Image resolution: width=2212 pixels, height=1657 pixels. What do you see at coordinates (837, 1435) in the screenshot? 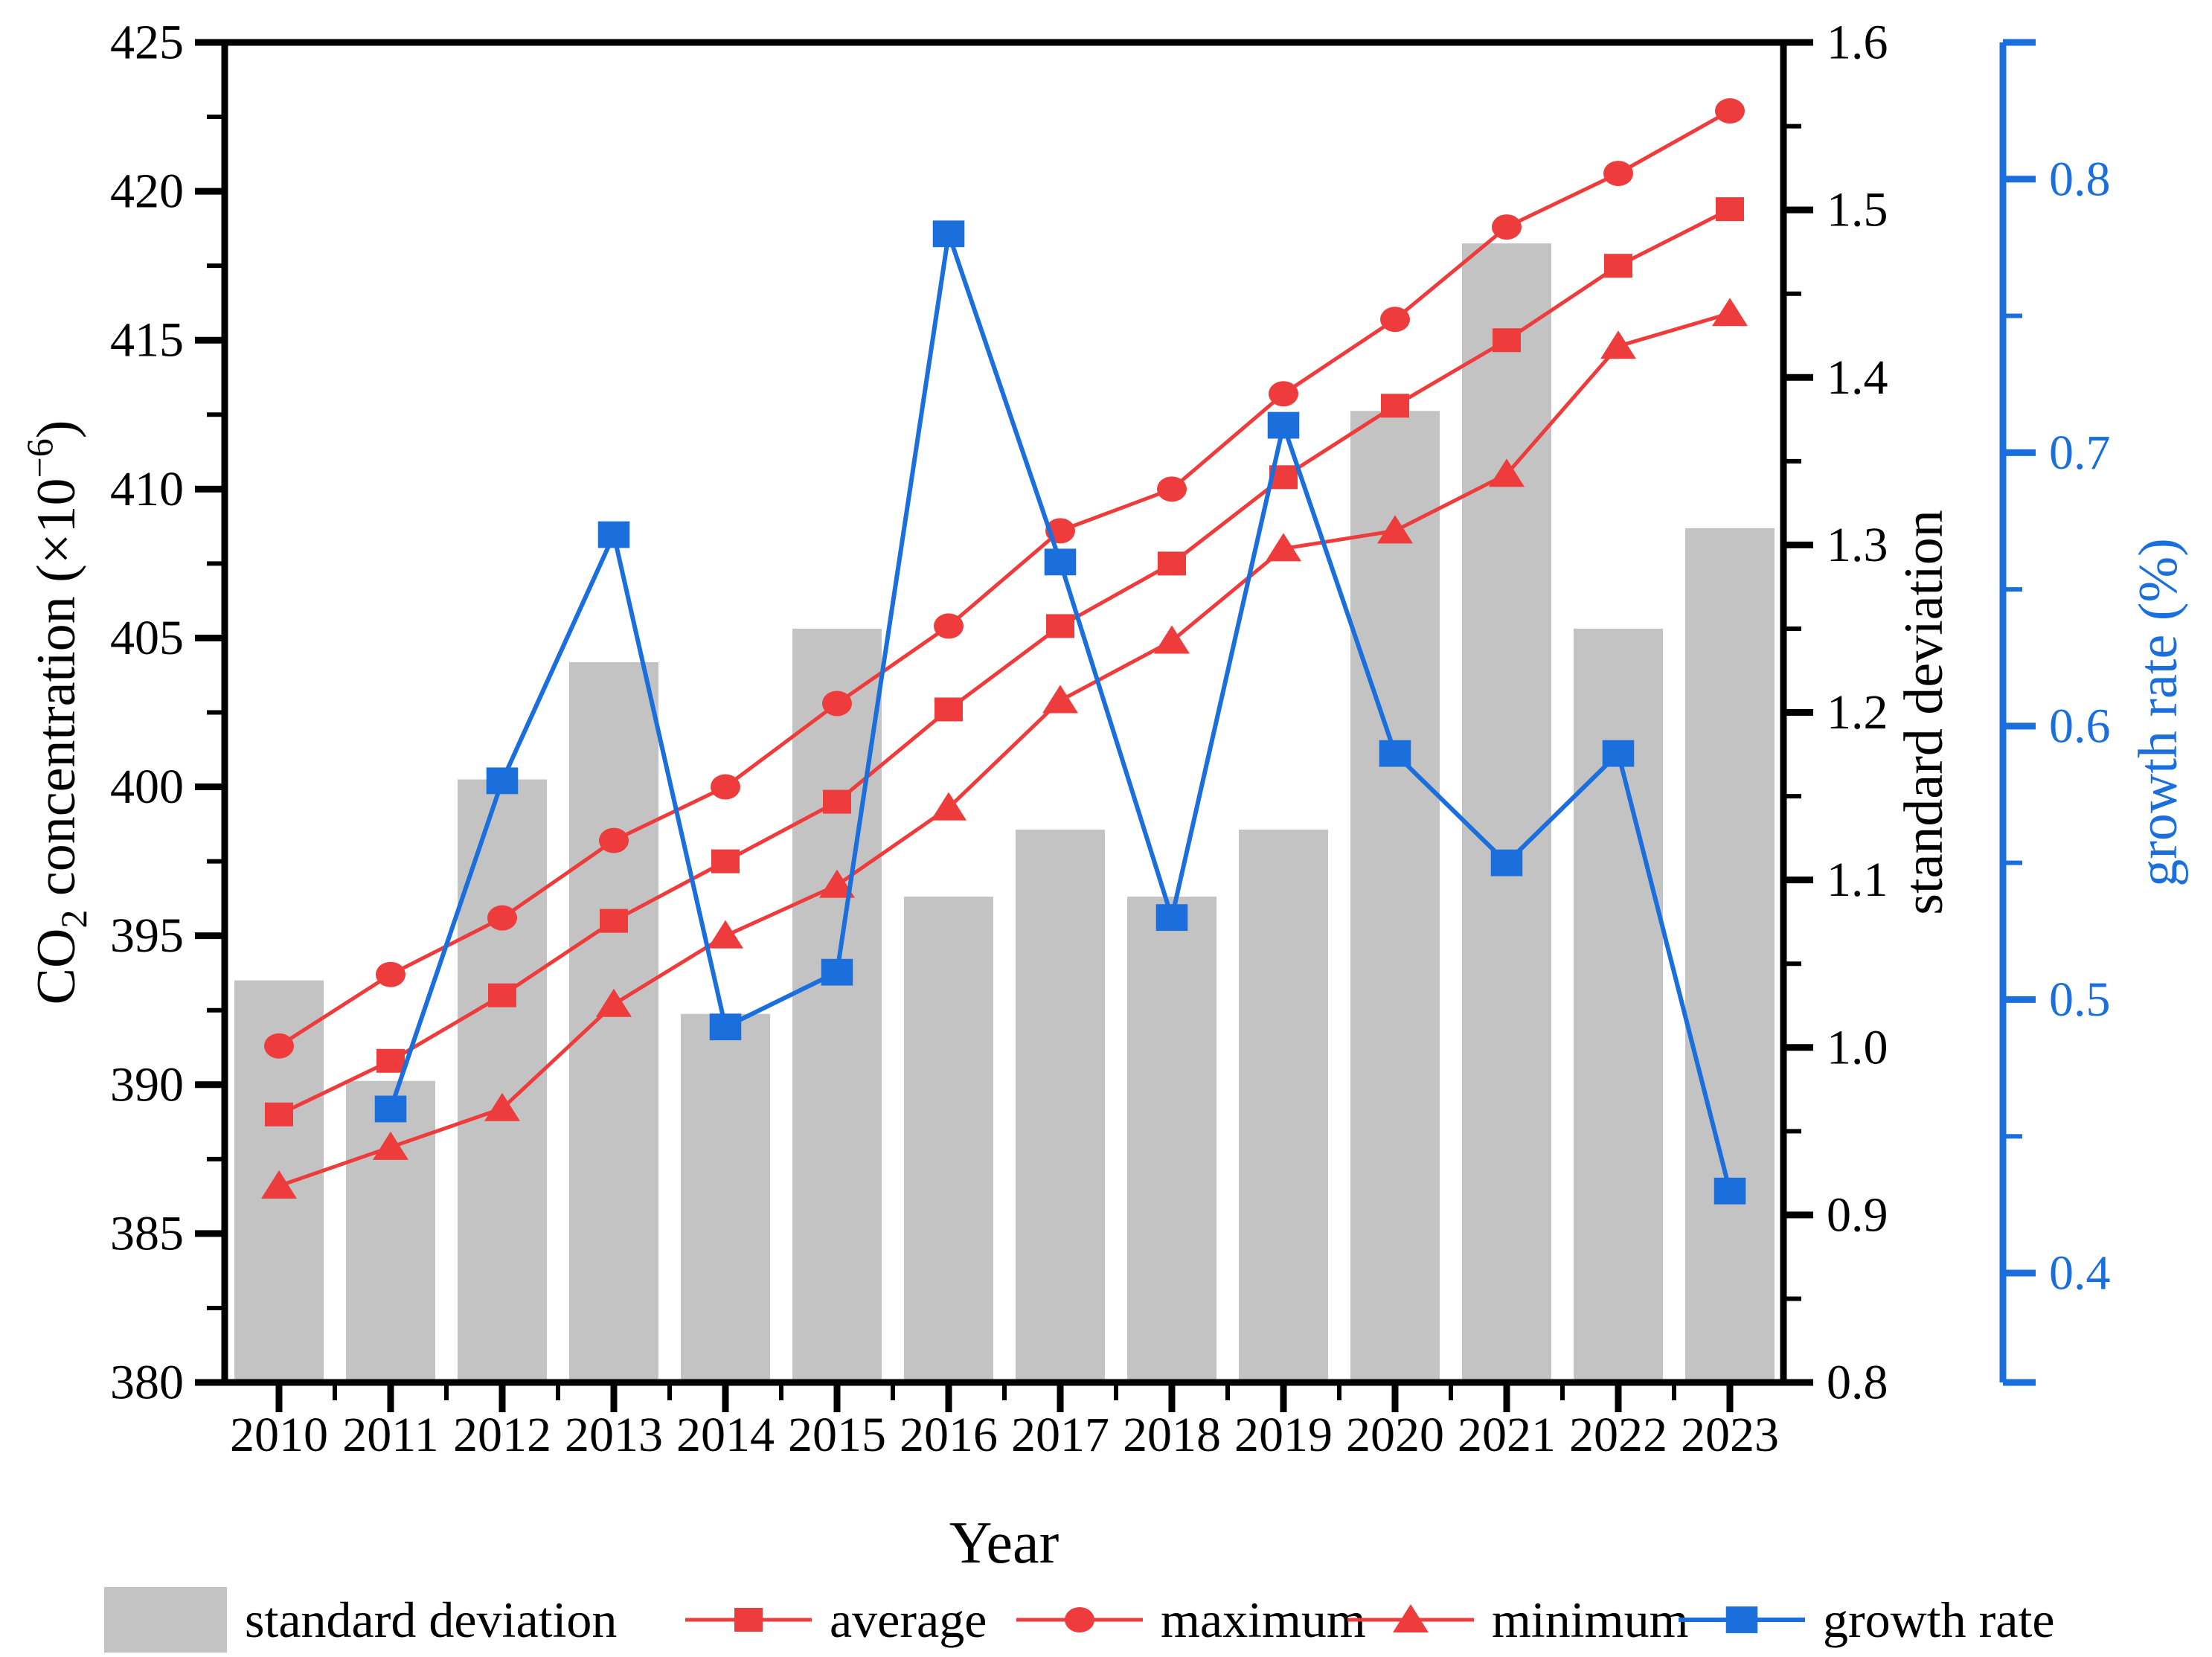
I see `x-axis-tick-label: 2015` at bounding box center [837, 1435].